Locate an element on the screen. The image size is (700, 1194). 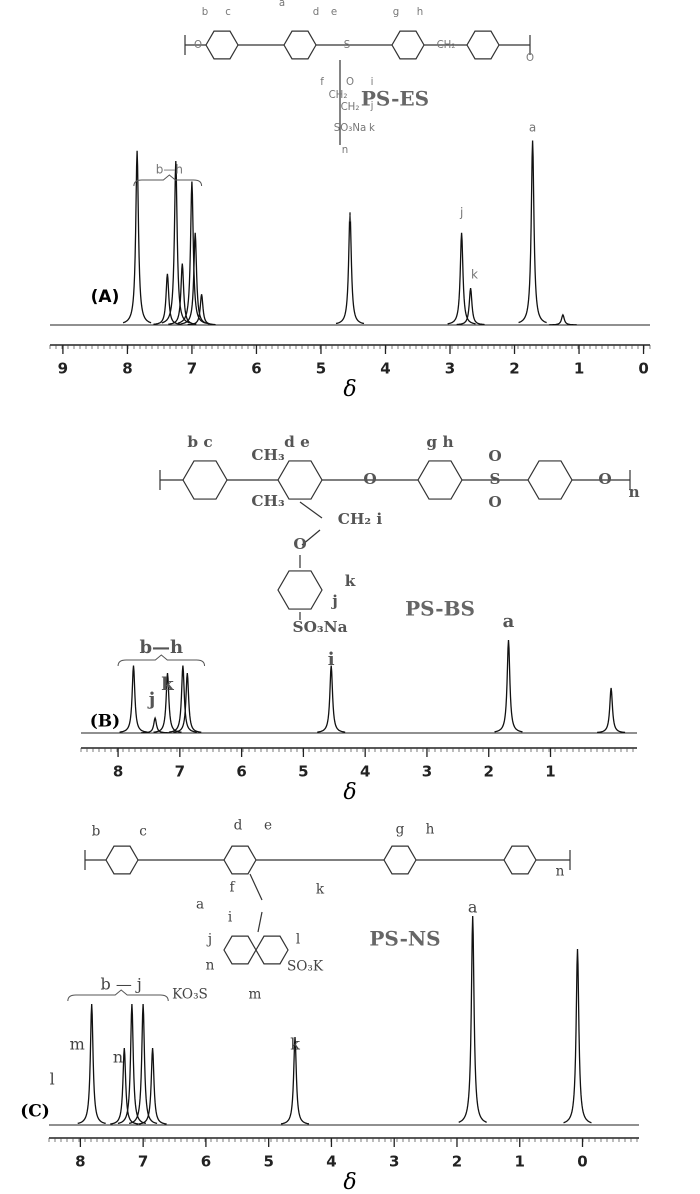
polymer-name: PS-BS is located at coordinates (440, 609).